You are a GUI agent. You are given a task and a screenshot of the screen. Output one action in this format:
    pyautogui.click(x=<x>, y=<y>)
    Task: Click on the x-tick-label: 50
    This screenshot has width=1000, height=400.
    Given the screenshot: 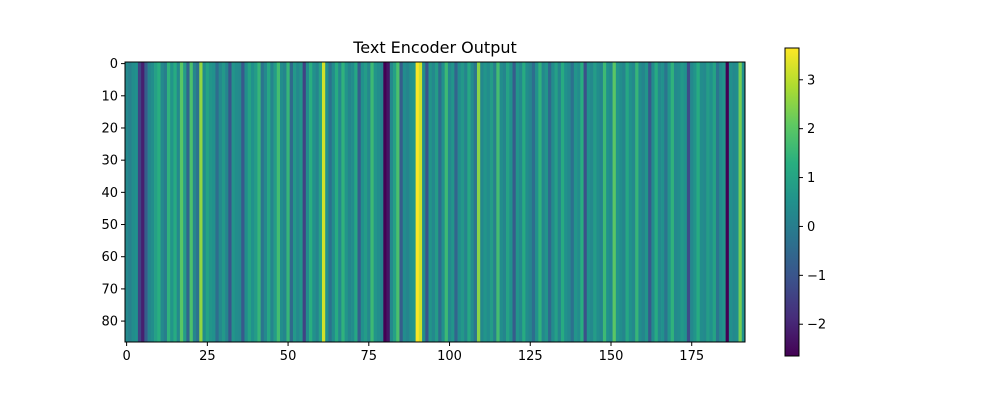 What is the action you would take?
    pyautogui.click(x=288, y=356)
    